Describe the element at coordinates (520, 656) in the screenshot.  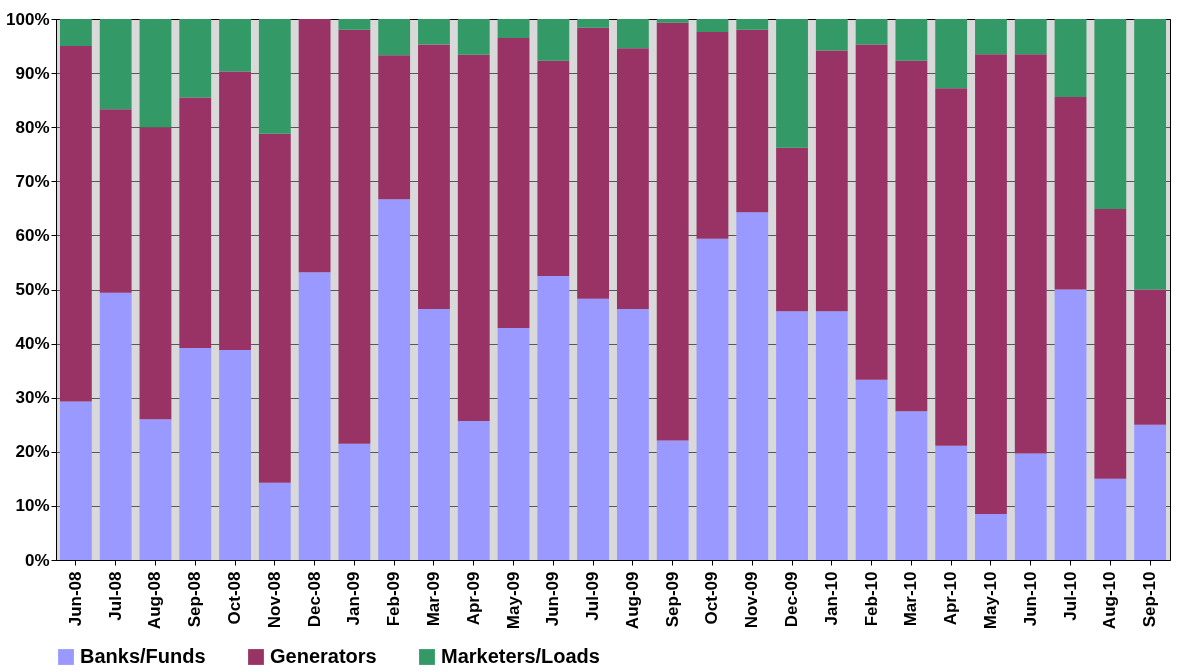
I see `legend-label: Marketers/Loads` at that location.